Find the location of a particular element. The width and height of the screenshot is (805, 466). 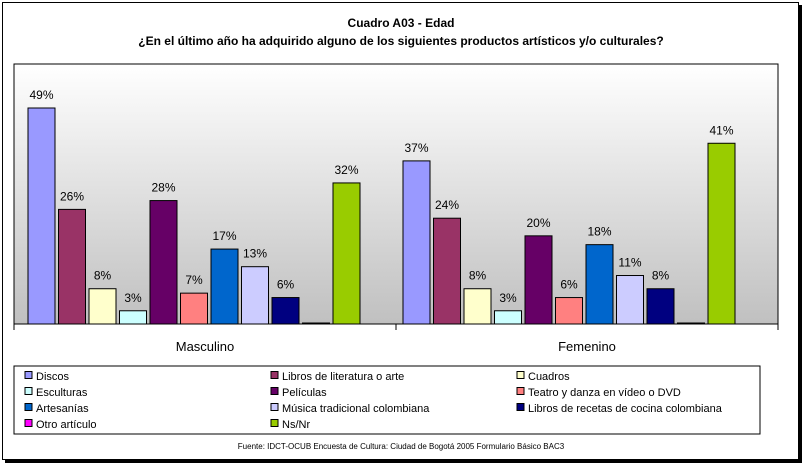

bar-femenino-ns-nr is located at coordinates (721, 233).